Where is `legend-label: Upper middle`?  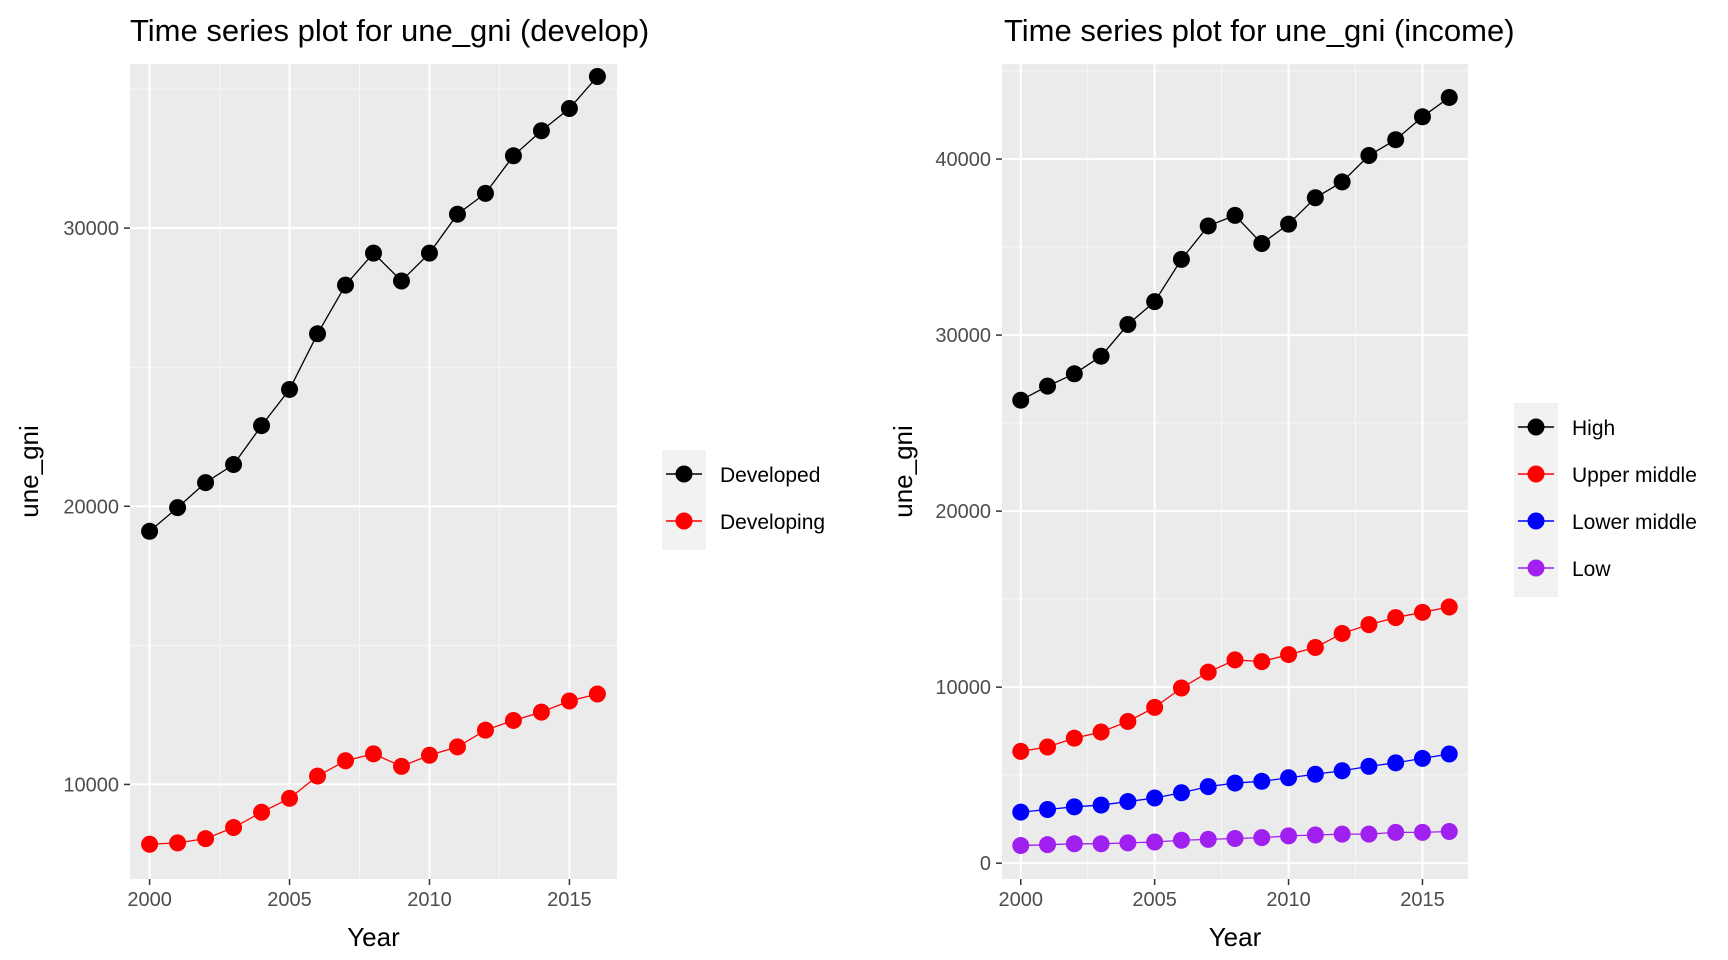 legend-label: Upper middle is located at coordinates (1634, 475).